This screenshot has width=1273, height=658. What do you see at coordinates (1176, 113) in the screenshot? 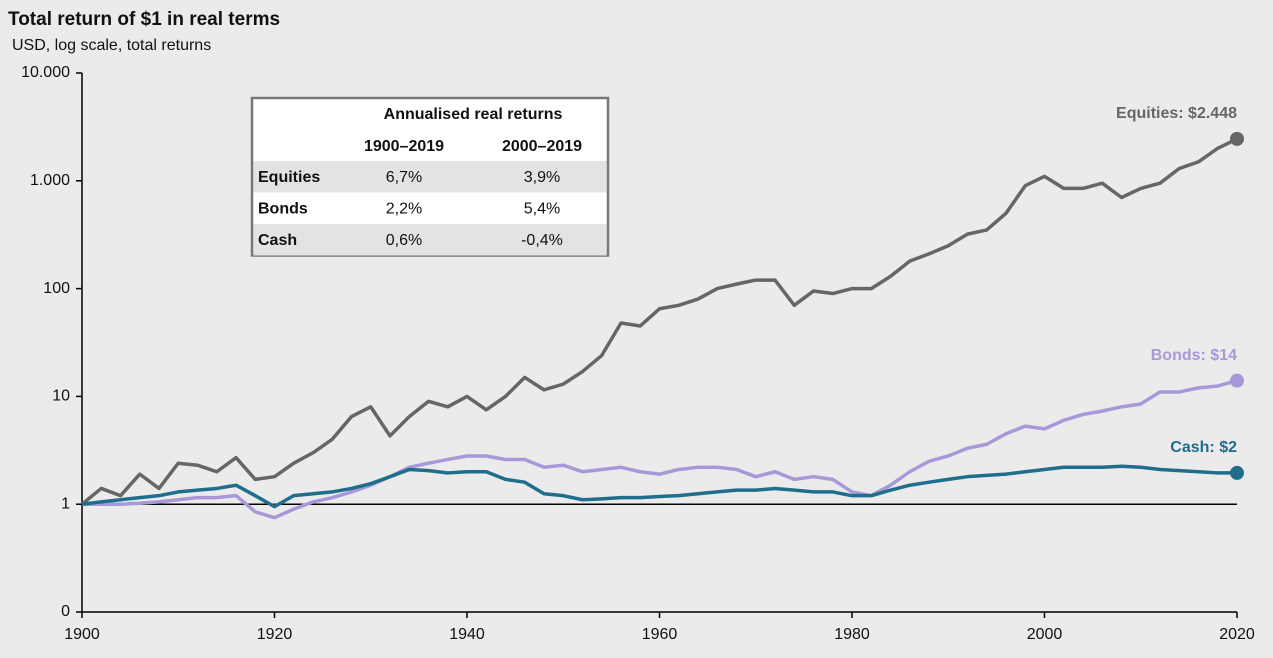
I see `series-annotation: Equities: $2.448` at bounding box center [1176, 113].